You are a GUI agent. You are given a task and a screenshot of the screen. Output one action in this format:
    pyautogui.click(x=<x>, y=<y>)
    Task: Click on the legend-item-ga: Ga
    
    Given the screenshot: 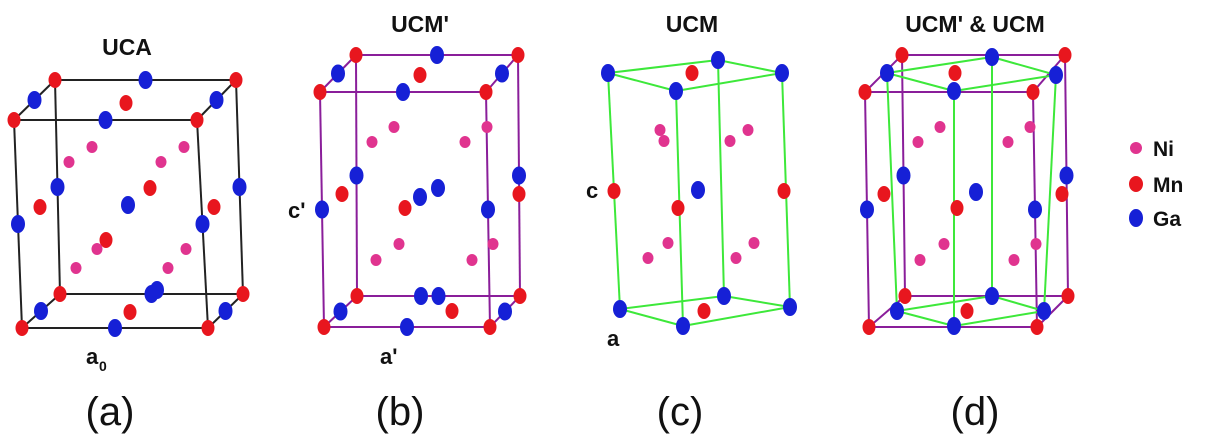 What is the action you would take?
    pyautogui.click(x=1155, y=219)
    